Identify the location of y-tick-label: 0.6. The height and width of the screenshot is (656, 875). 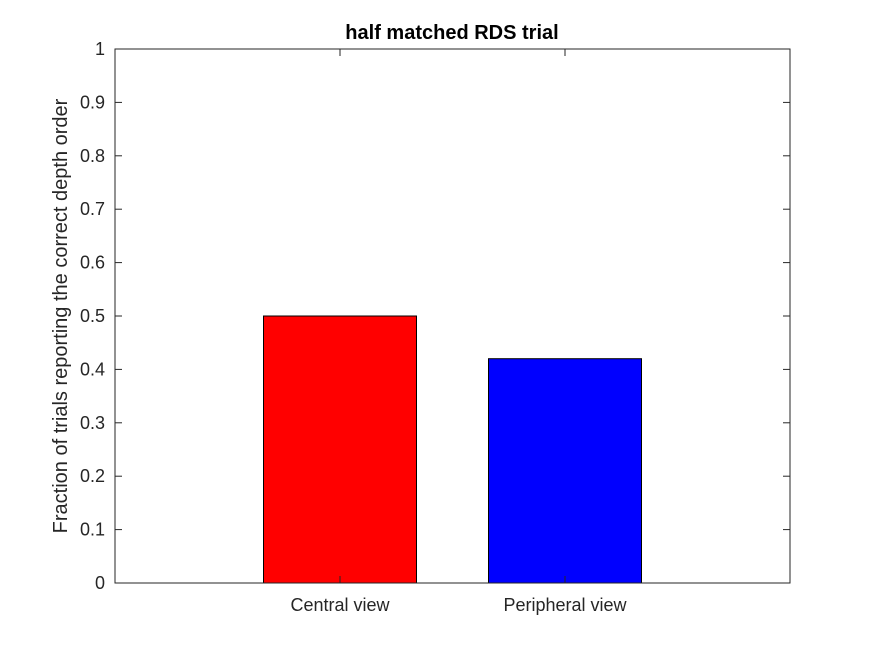
(92, 263).